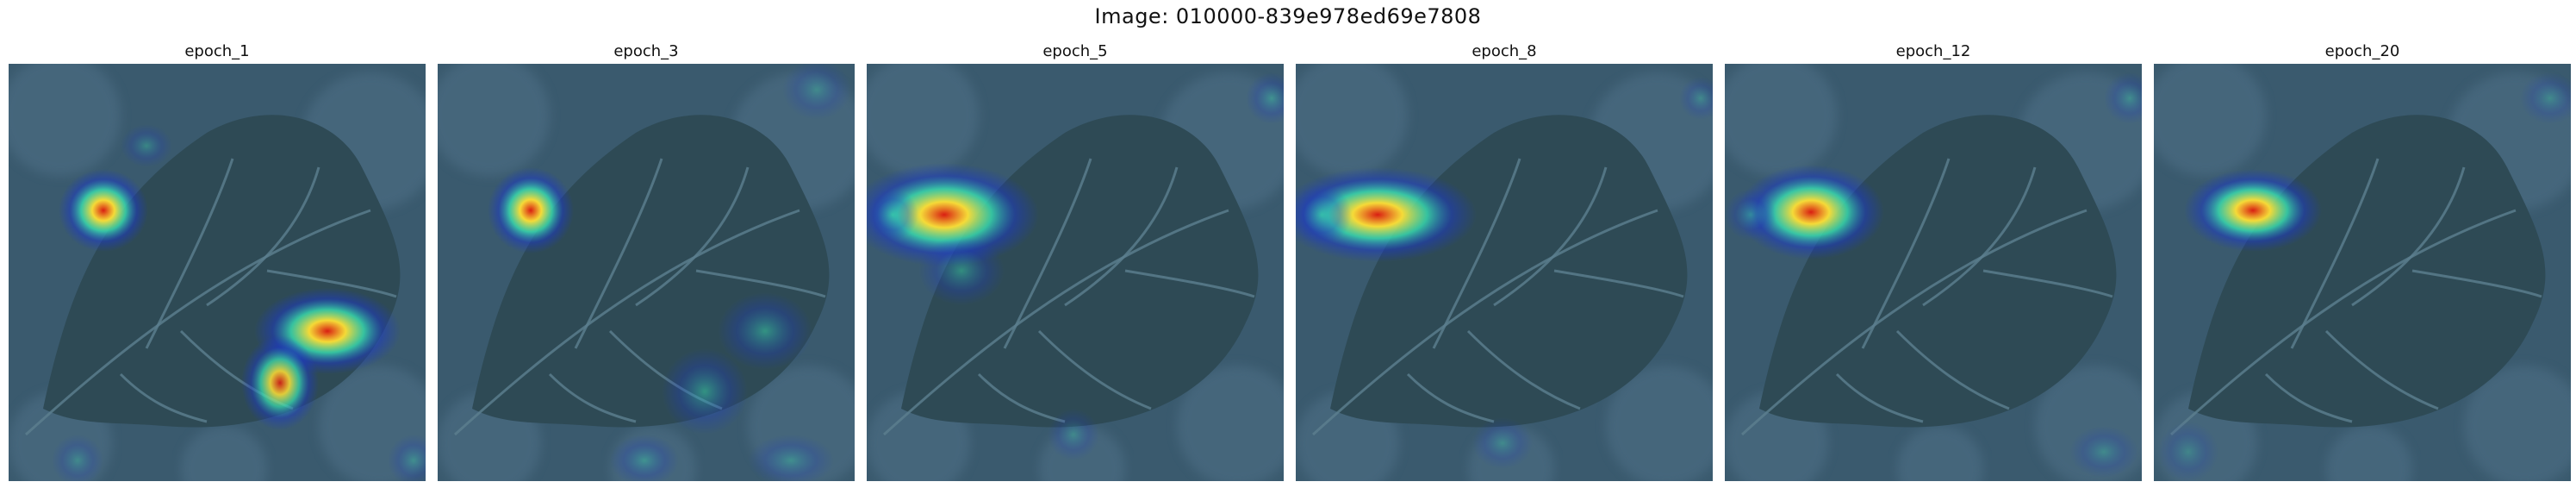 The width and height of the screenshot is (2576, 488). I want to click on figure-title: Image: 010000-839e978ed69e7808, so click(1288, 16).